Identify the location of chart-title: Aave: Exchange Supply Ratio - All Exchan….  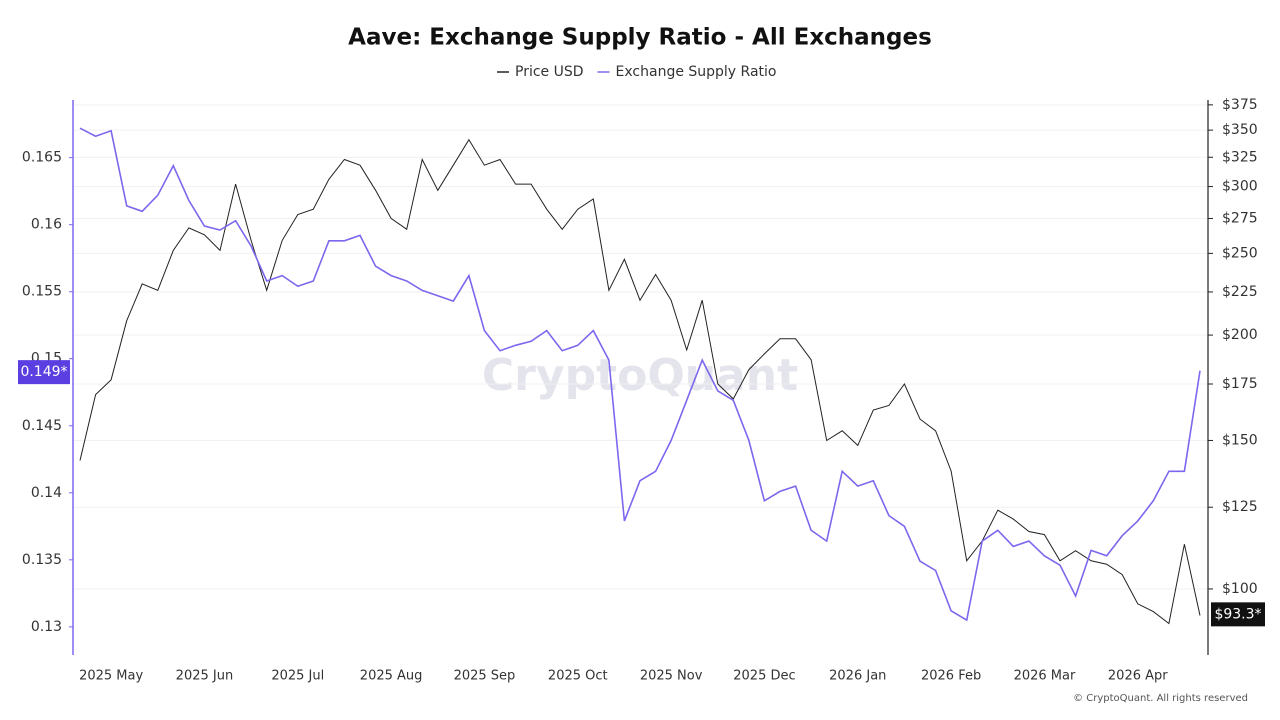
(640, 38).